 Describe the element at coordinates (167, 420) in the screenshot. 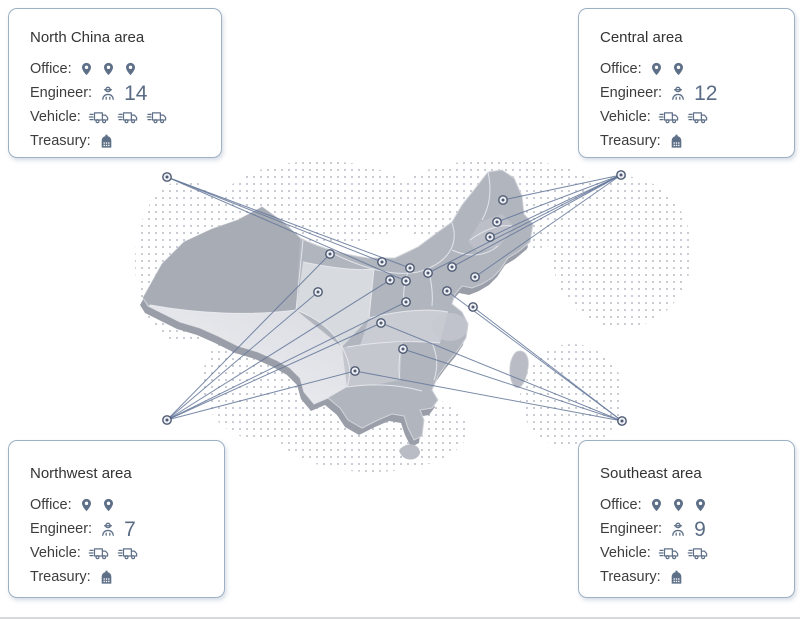

I see `hub-node-northwest` at that location.